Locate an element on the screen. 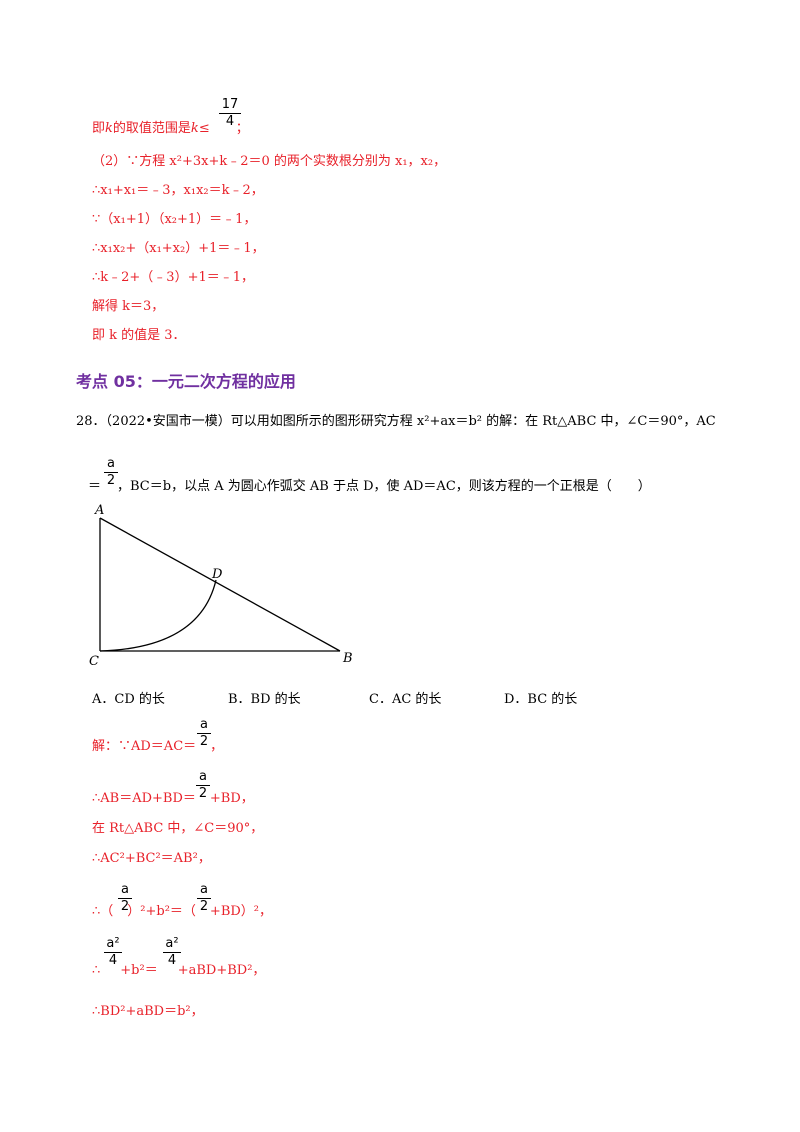 This screenshot has height=1132, width=800. solution-line-7: 解得 k＝3， is located at coordinates (128, 306).